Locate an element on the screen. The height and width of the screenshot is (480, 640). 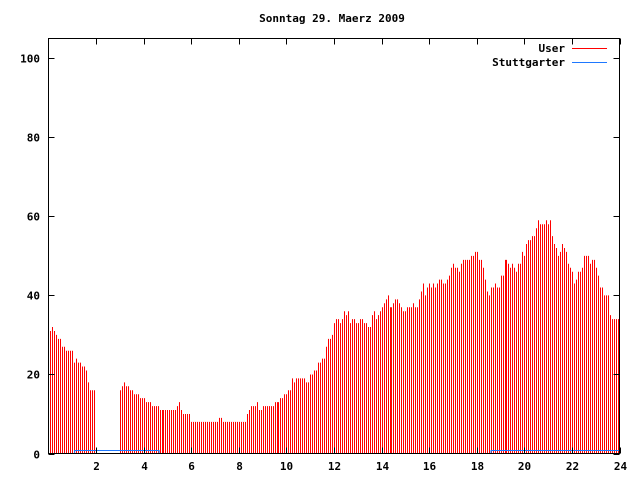
legend-label-stuttgarter: Stuttgarter is located at coordinates (528, 62).